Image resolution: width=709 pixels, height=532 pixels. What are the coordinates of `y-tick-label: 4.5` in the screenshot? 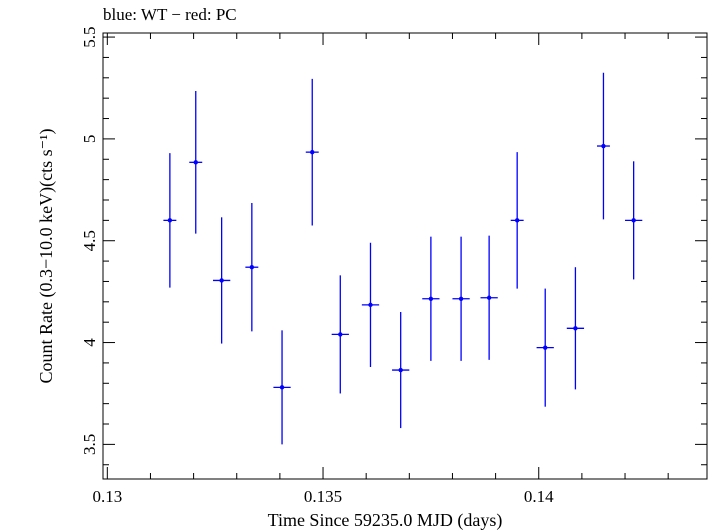 It's located at (89, 240).